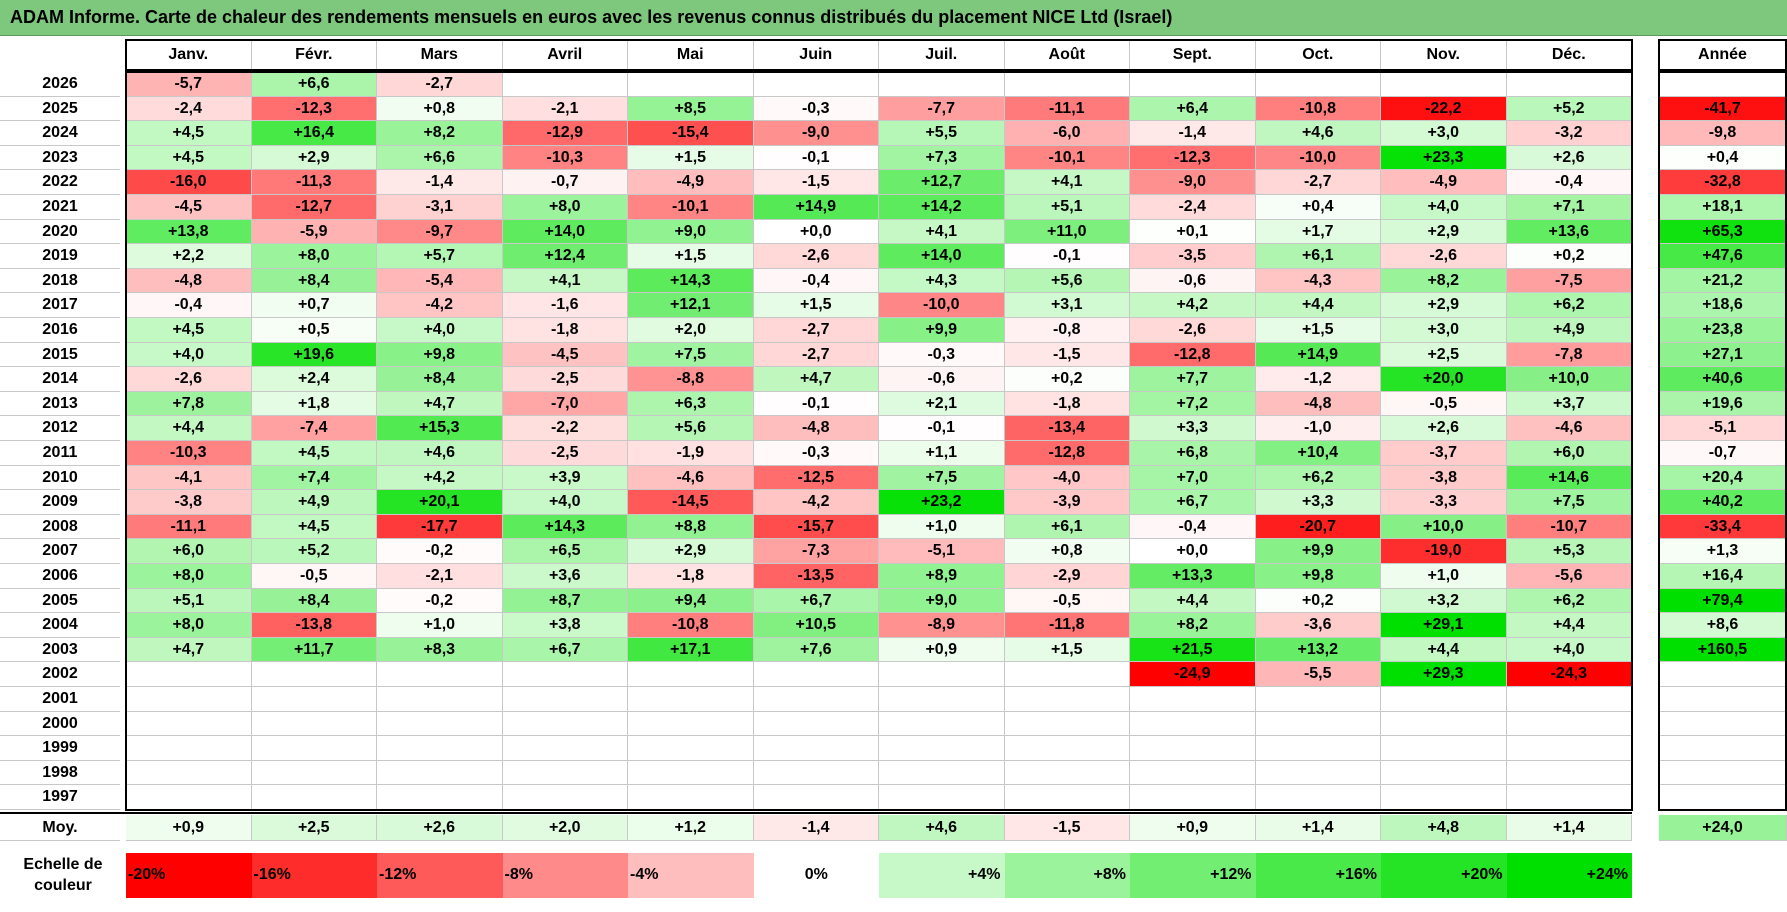 This screenshot has width=1787, height=912. What do you see at coordinates (1569, 305) in the screenshot?
I see `heat-cell: +6,2` at bounding box center [1569, 305].